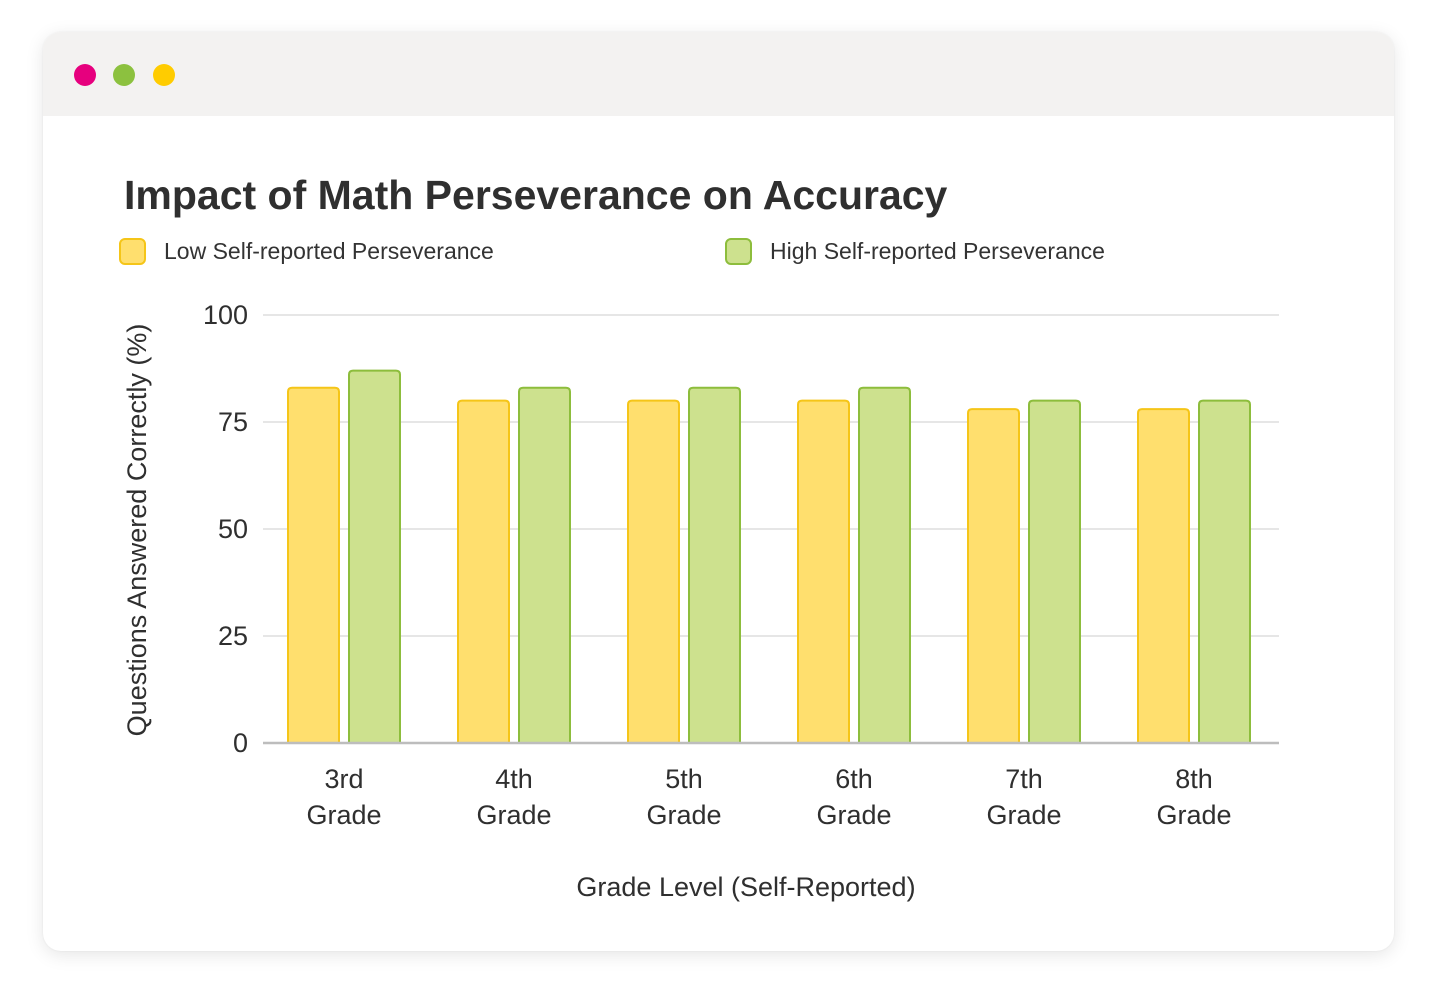 The image size is (1441, 998). Describe the element at coordinates (745, 887) in the screenshot. I see `x-axis-label: Grade Level (Self-Reported)` at that location.